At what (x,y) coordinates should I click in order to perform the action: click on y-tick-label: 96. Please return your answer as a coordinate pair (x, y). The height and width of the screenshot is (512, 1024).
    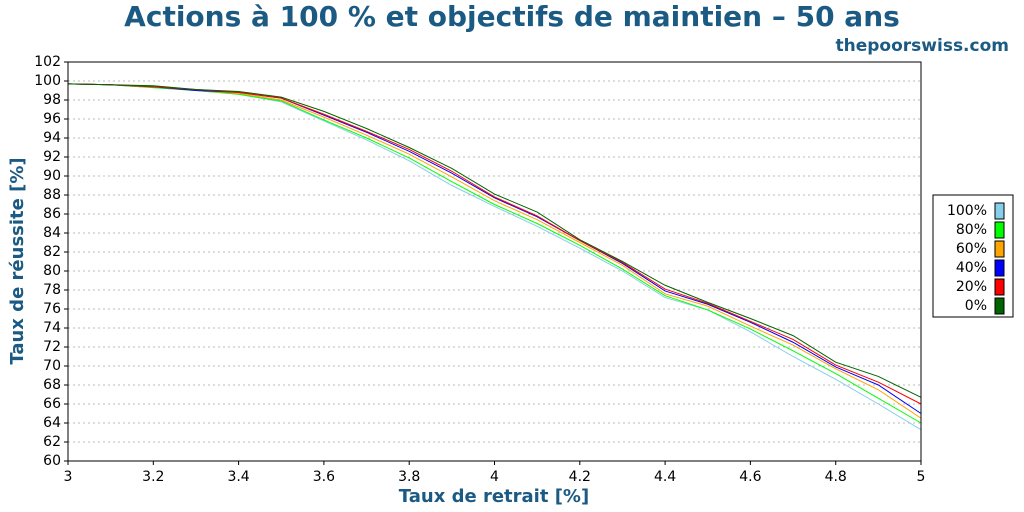
    Looking at the image, I should click on (52, 119).